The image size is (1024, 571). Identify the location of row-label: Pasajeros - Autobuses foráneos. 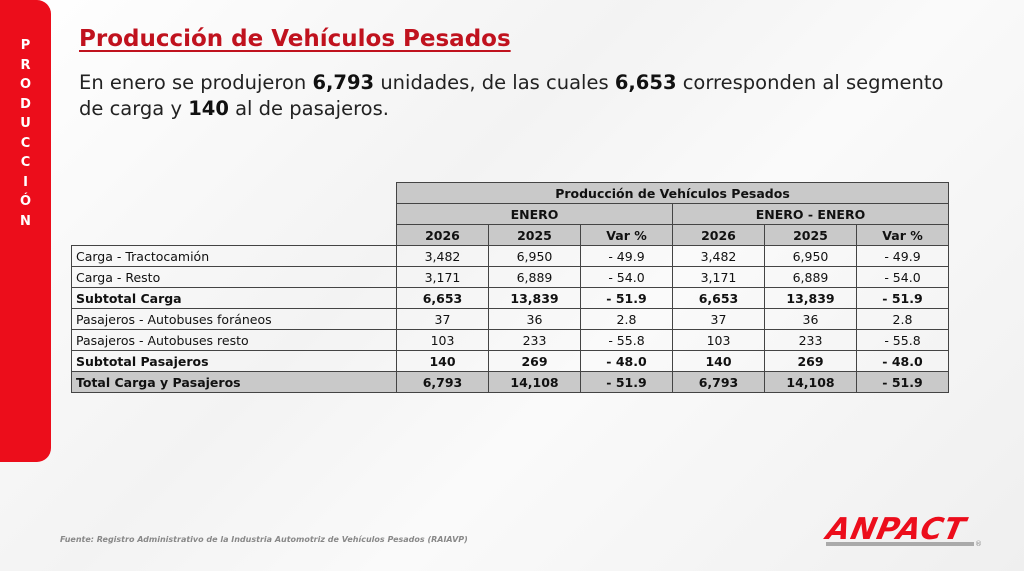
(234, 319).